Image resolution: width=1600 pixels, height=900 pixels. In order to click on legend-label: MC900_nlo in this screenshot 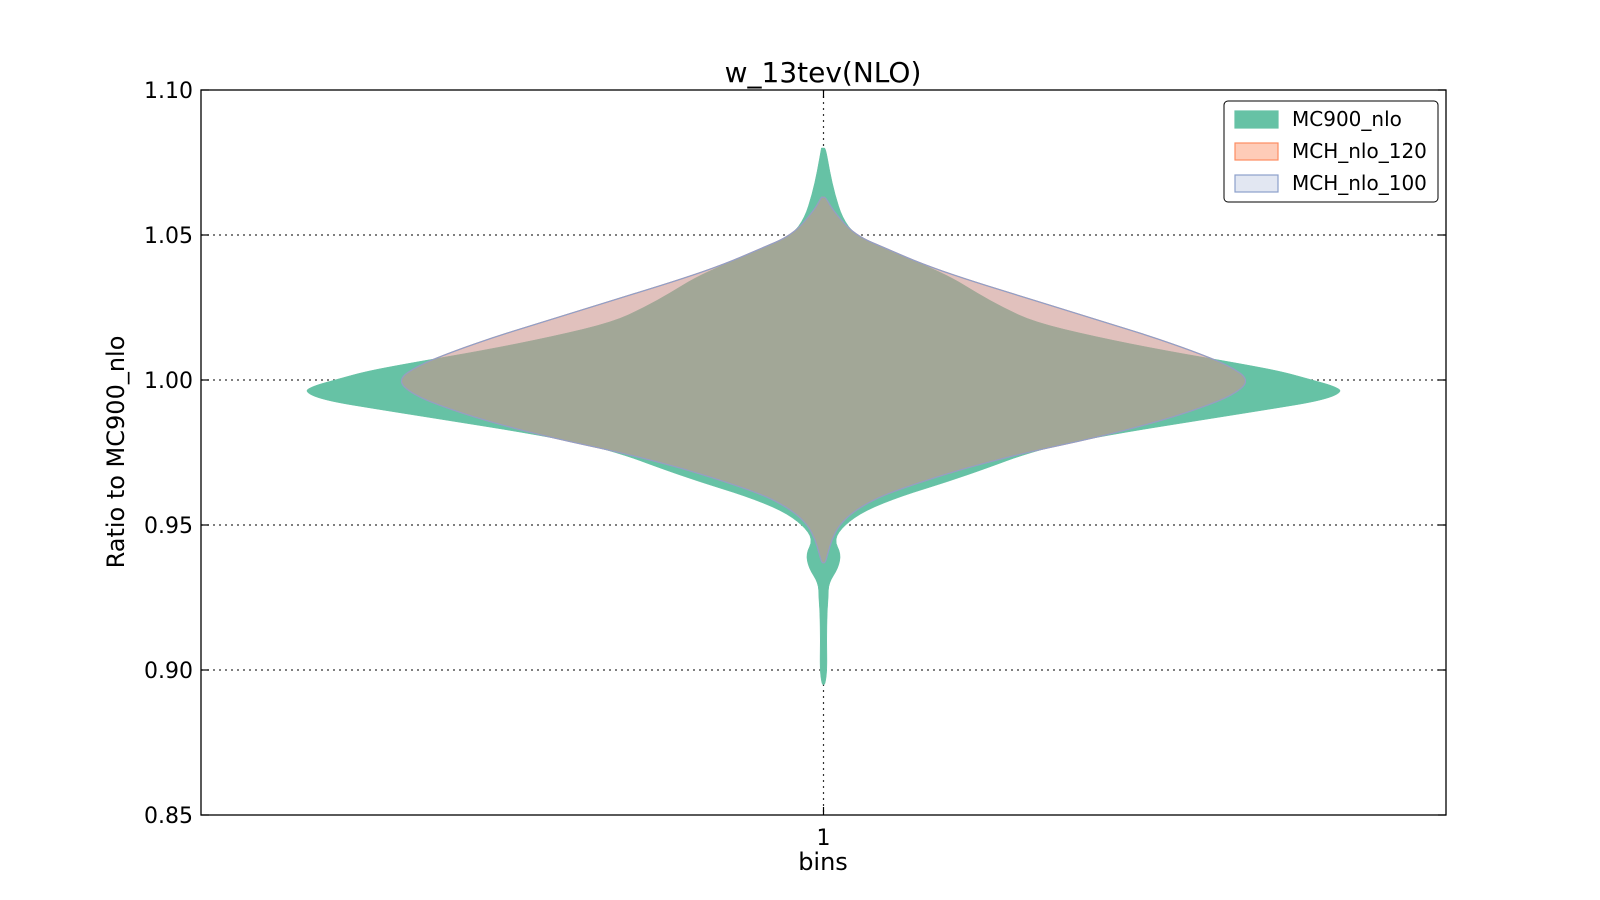, I will do `click(1347, 119)`.